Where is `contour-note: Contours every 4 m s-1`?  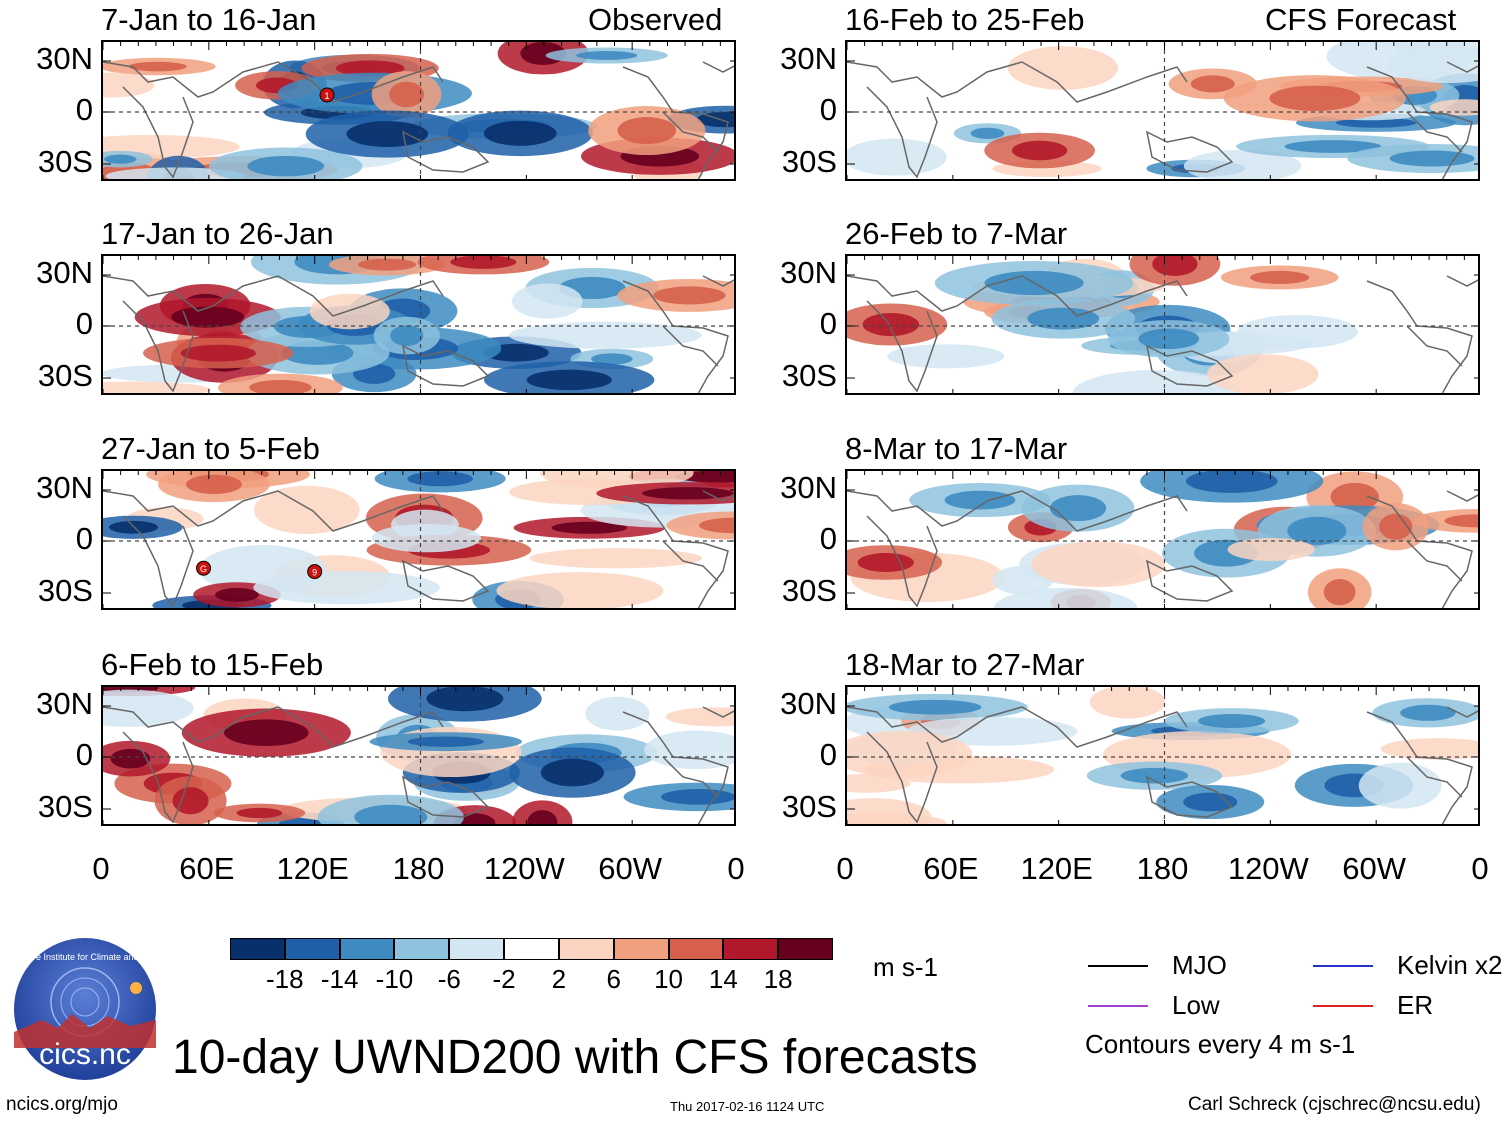 contour-note: Contours every 4 m s-1 is located at coordinates (1220, 1044).